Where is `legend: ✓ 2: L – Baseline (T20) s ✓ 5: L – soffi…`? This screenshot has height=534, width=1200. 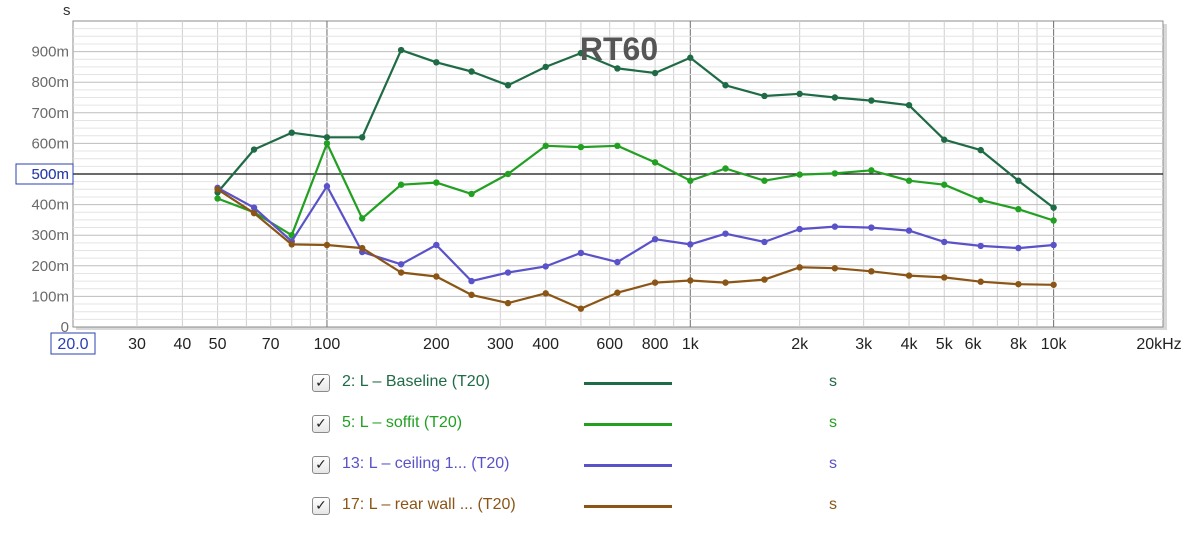 legend: ✓ 2: L – Baseline (T20) s ✓ 5: L – soffi… is located at coordinates (592, 452).